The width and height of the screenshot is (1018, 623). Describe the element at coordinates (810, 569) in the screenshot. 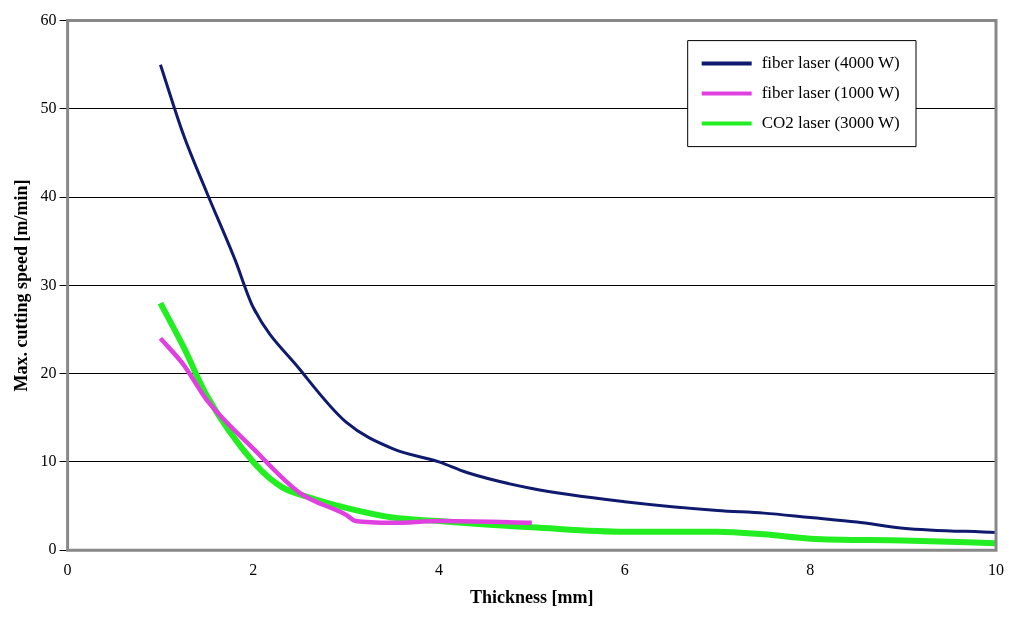

I see `x-tick-label: 8` at that location.